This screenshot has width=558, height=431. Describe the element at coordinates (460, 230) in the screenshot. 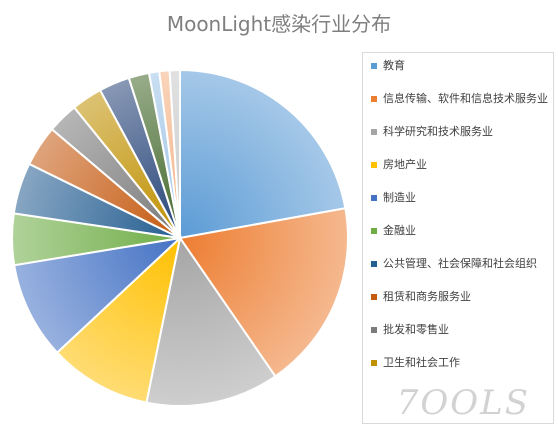

I see `legend-item: 金融业` at that location.